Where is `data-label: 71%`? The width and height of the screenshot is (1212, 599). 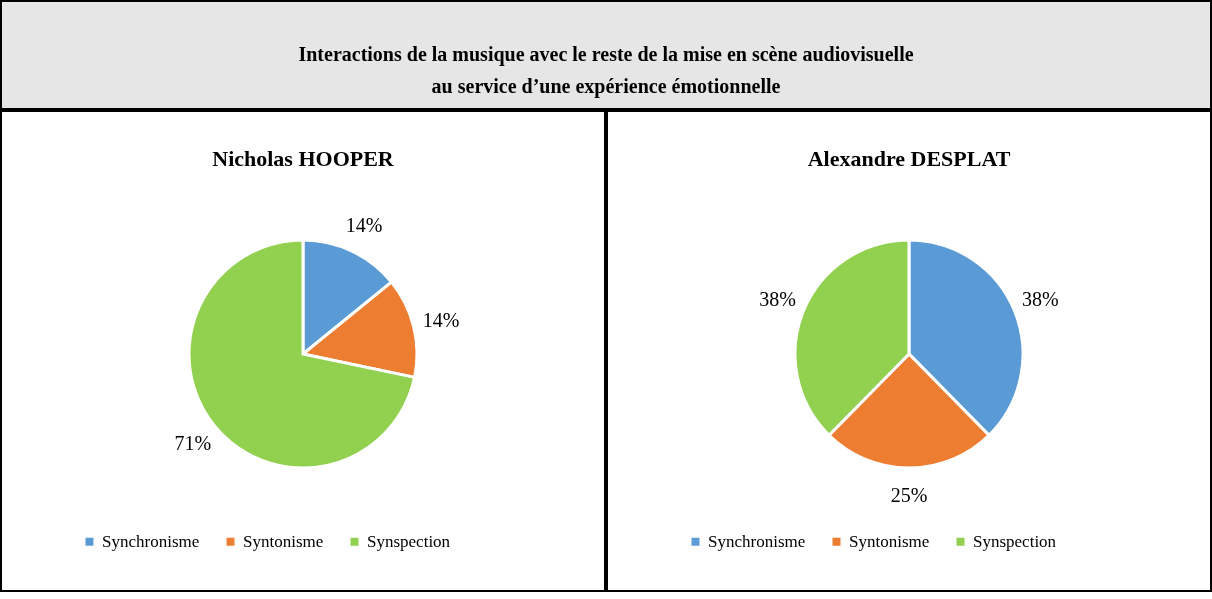 data-label: 71% is located at coordinates (193, 442).